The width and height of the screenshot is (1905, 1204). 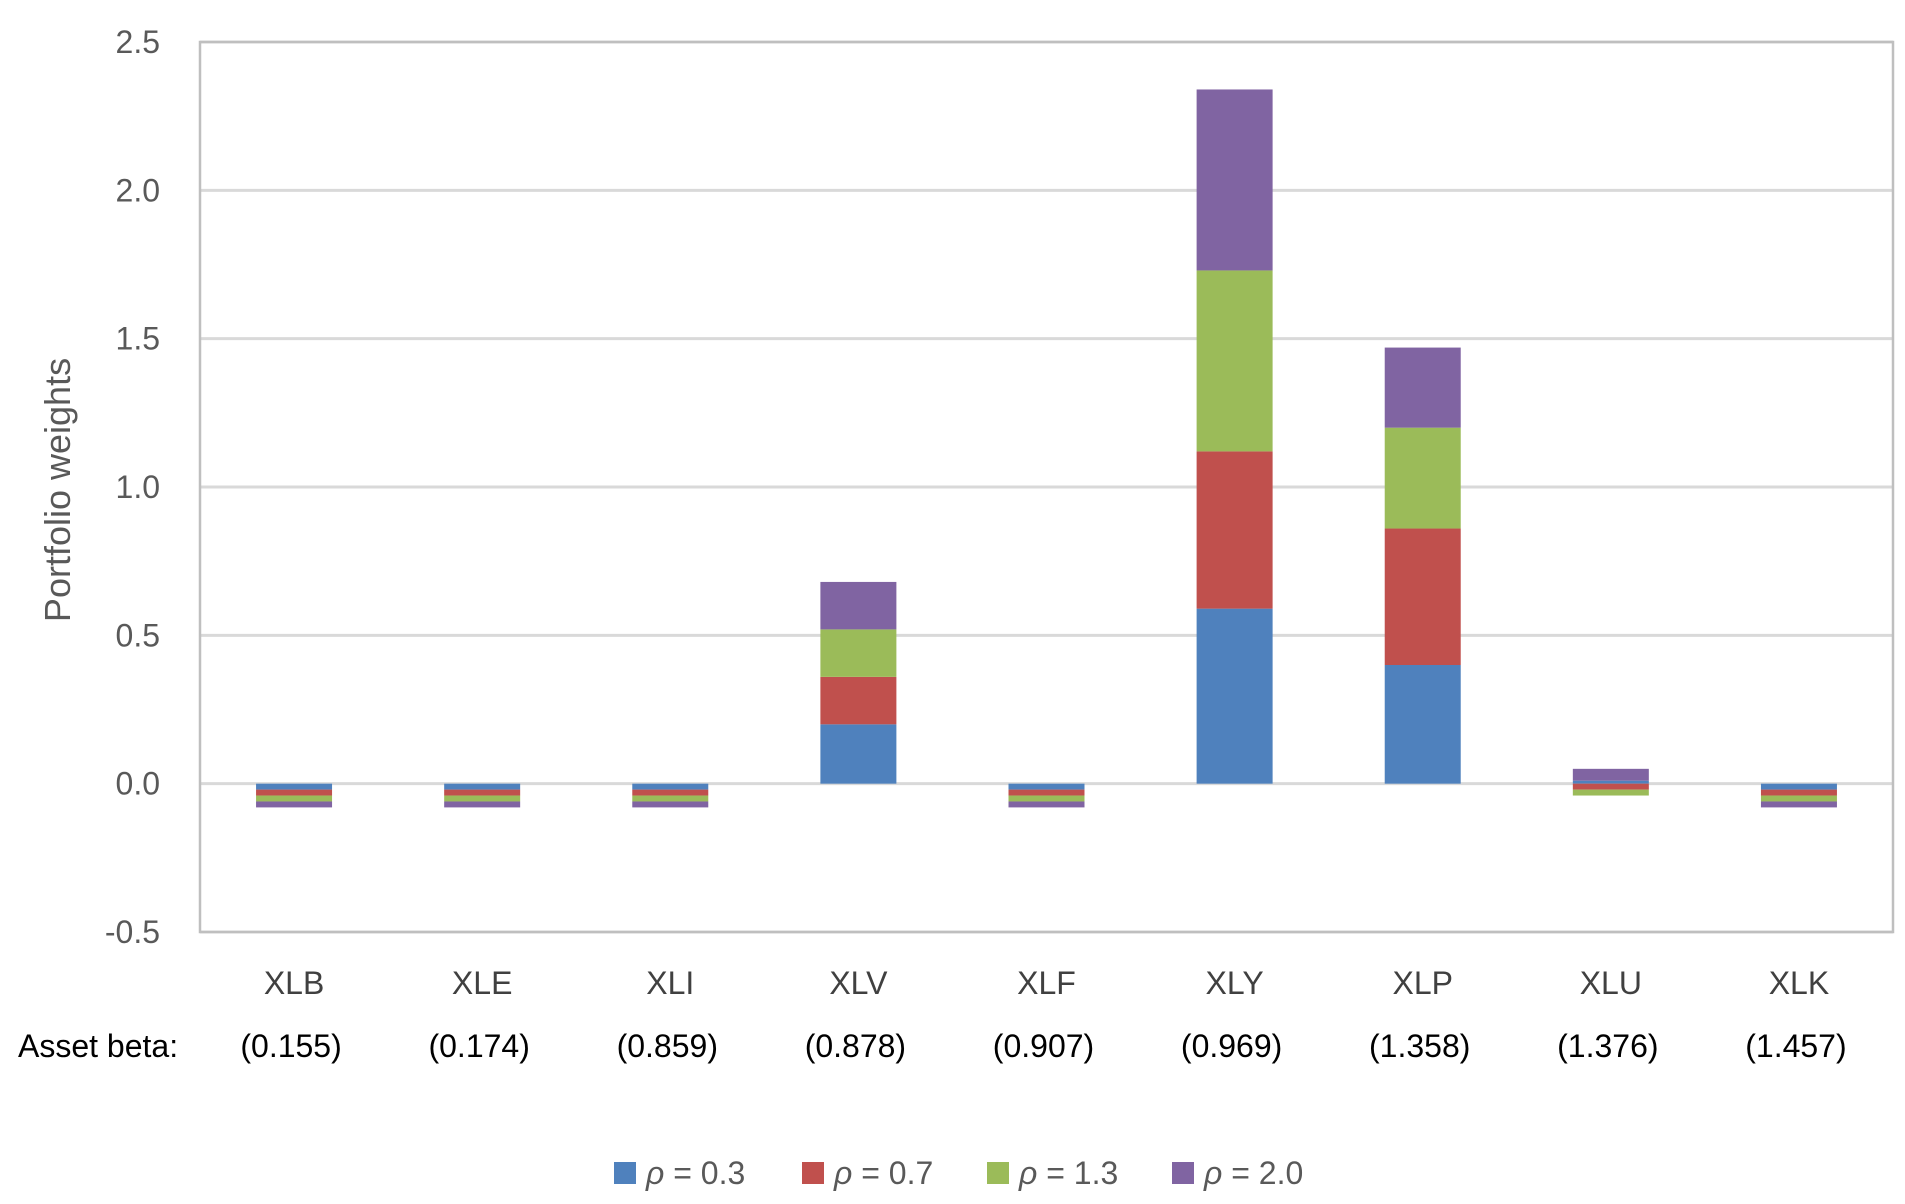 What do you see at coordinates (1235, 983) in the screenshot?
I see `x-category-label: XLY` at bounding box center [1235, 983].